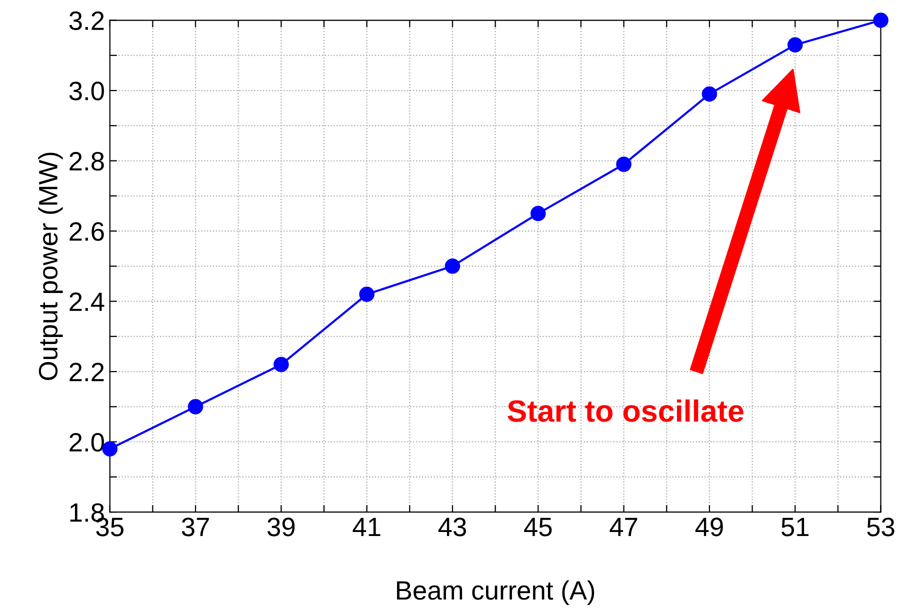 This screenshot has height=614, width=908. Describe the element at coordinates (195, 527) in the screenshot. I see `x-tick-label: 37` at that location.